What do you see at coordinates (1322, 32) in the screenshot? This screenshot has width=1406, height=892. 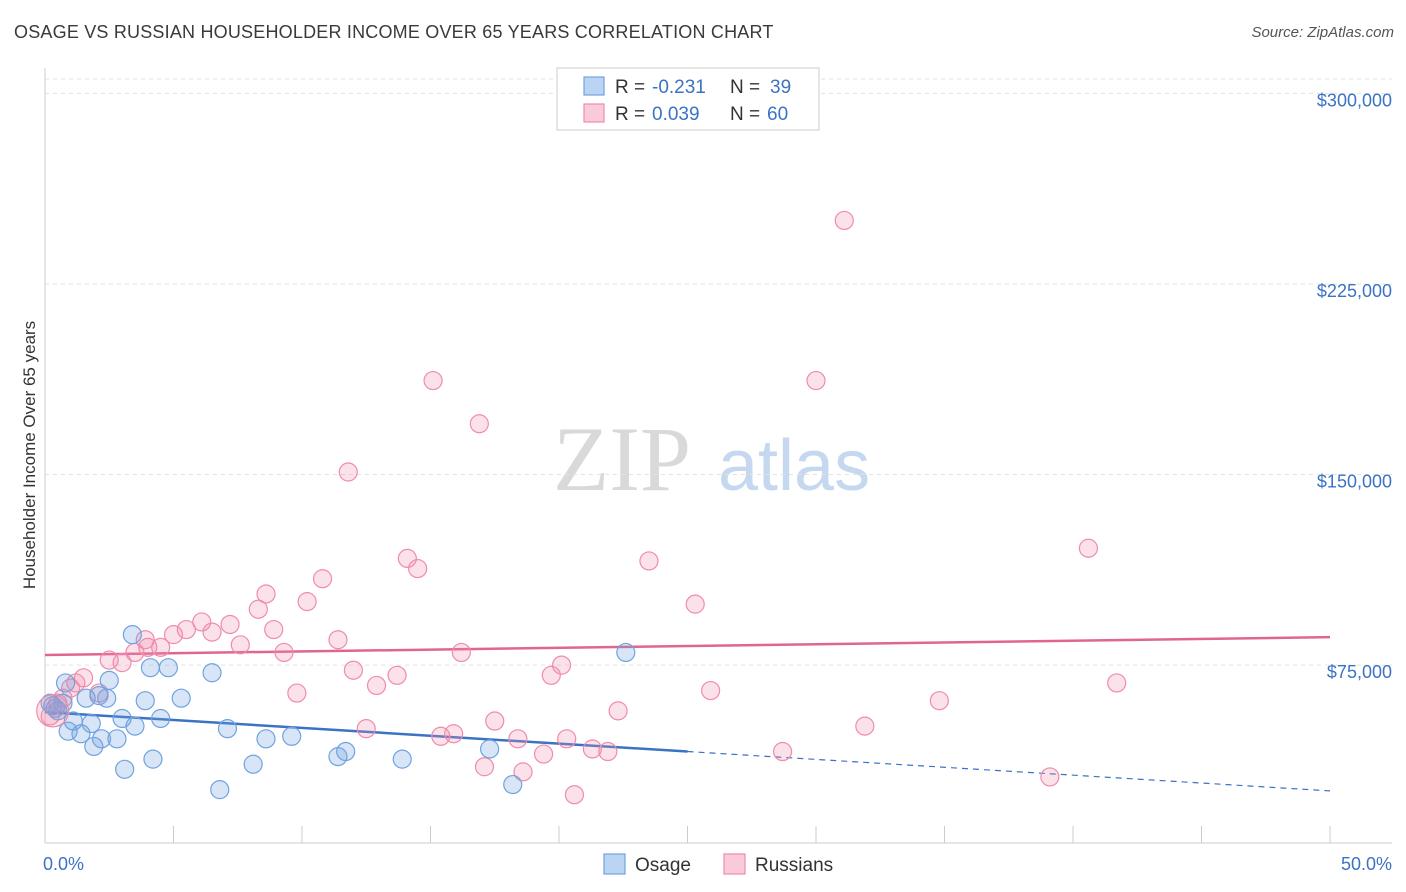 I see `source-label: Source: ZipAtlas.com` at bounding box center [1322, 32].